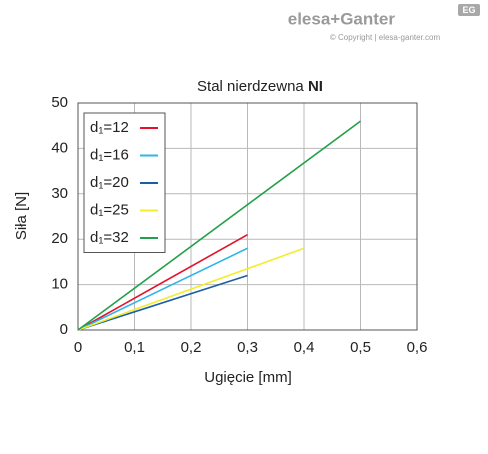  Describe the element at coordinates (59, 102) in the screenshot. I see `y-tick-label: 50` at that location.